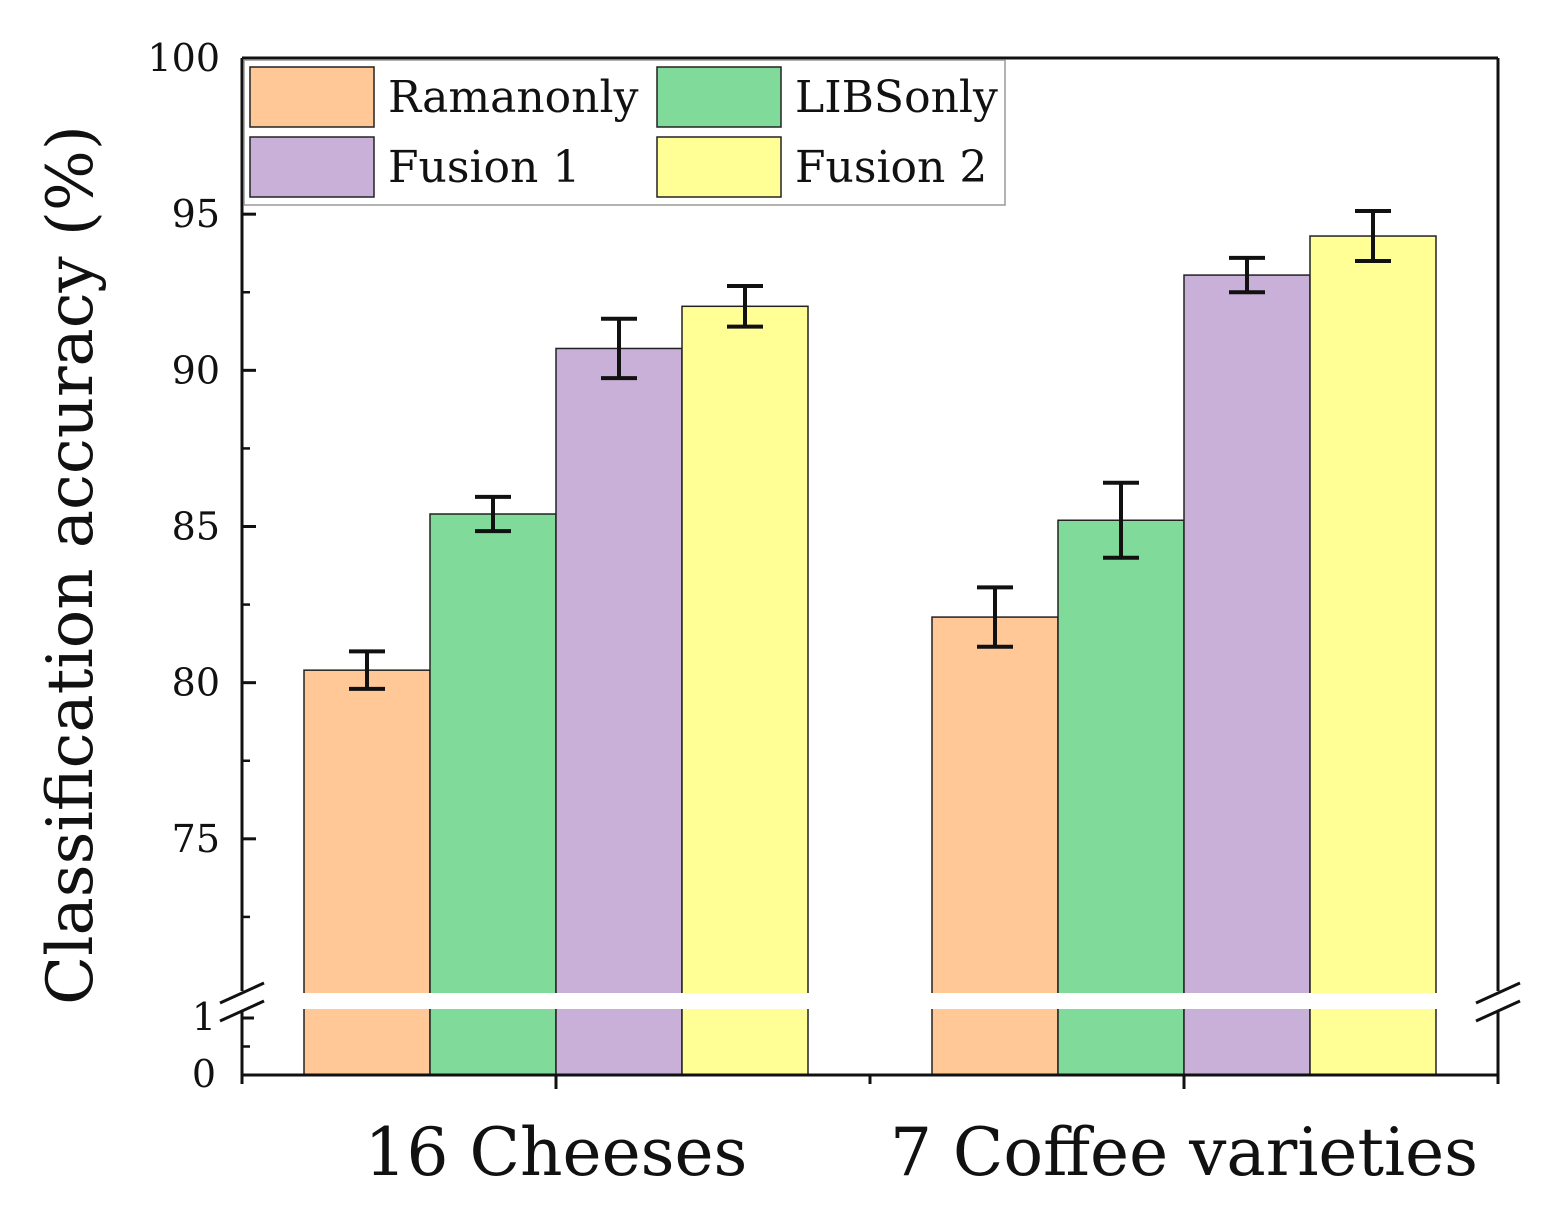  I want to click on y-tick-label: 75, so click(196, 839).